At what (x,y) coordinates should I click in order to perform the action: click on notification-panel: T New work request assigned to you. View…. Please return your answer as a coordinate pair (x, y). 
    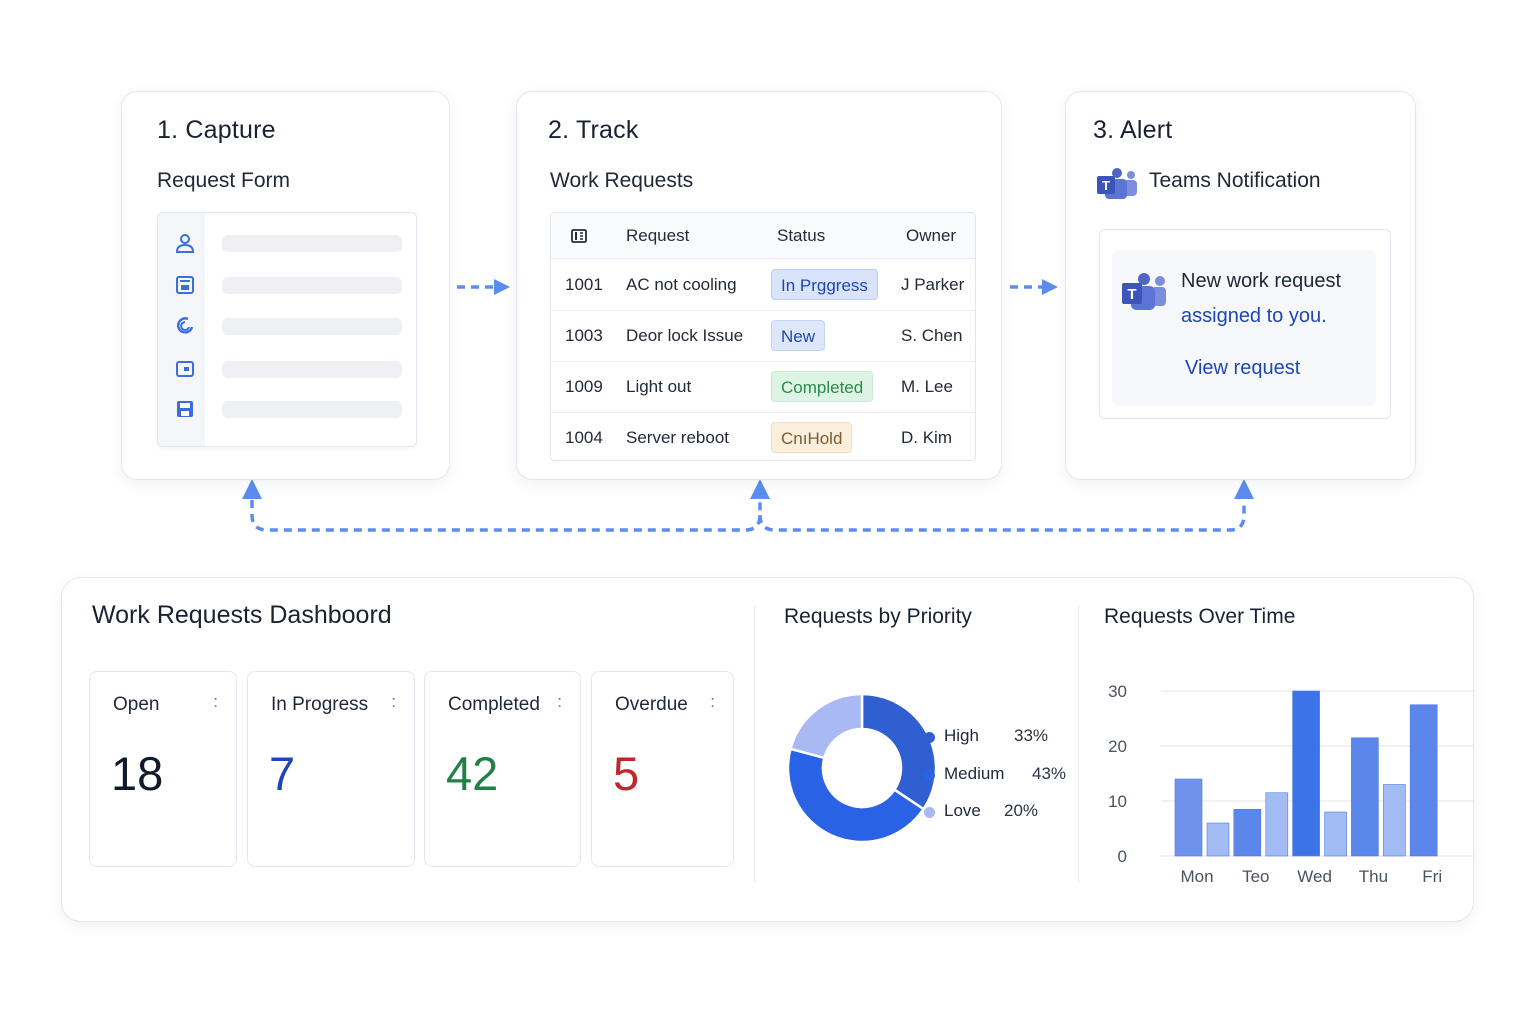
    Looking at the image, I should click on (1245, 324).